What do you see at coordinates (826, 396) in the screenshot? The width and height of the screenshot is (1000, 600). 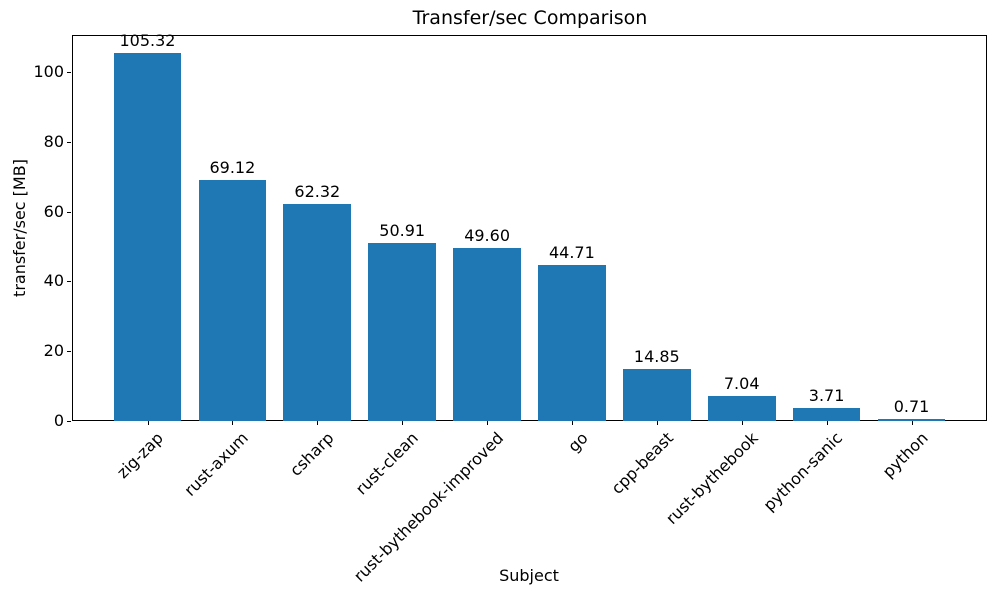 I see `bar-value-label: 3.71` at bounding box center [826, 396].